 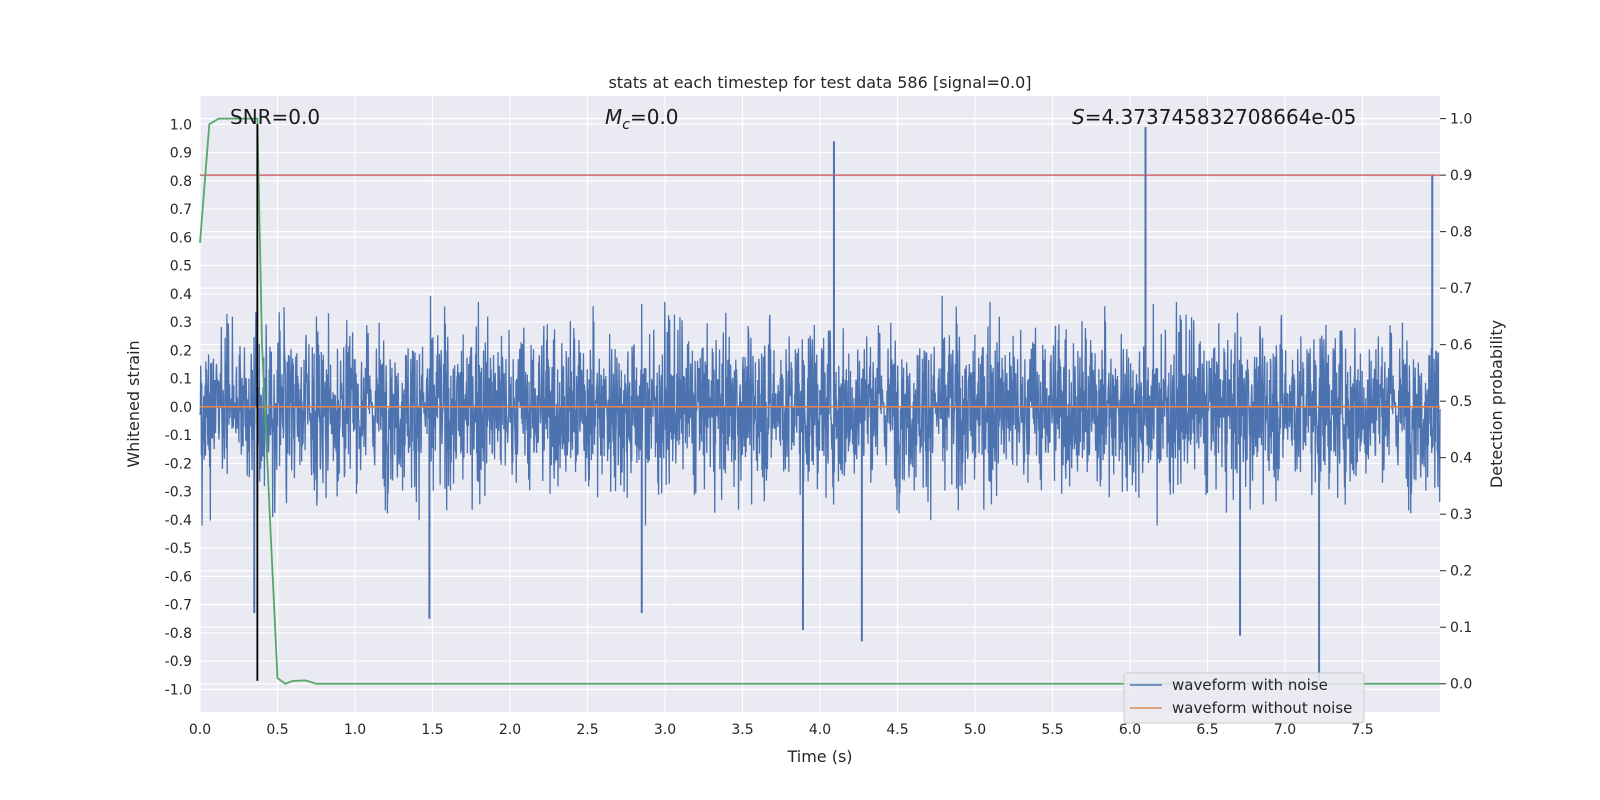 I want to click on x-tick-label: 3.0, so click(x=665, y=730).